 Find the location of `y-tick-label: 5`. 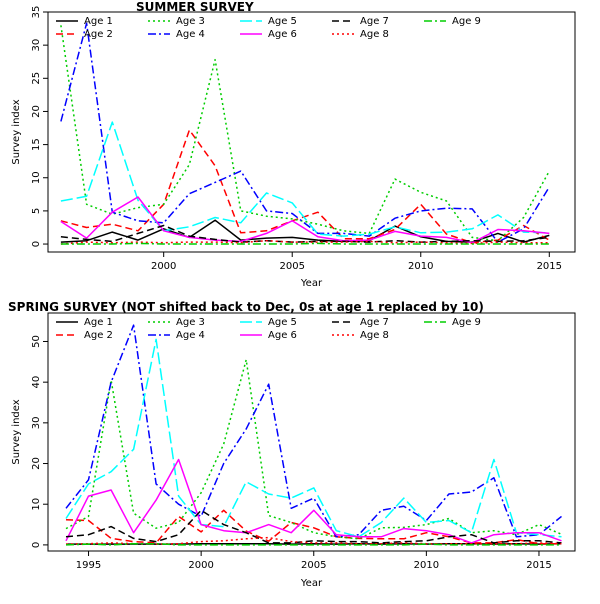

y-tick-label: 5 is located at coordinates (36, 211).